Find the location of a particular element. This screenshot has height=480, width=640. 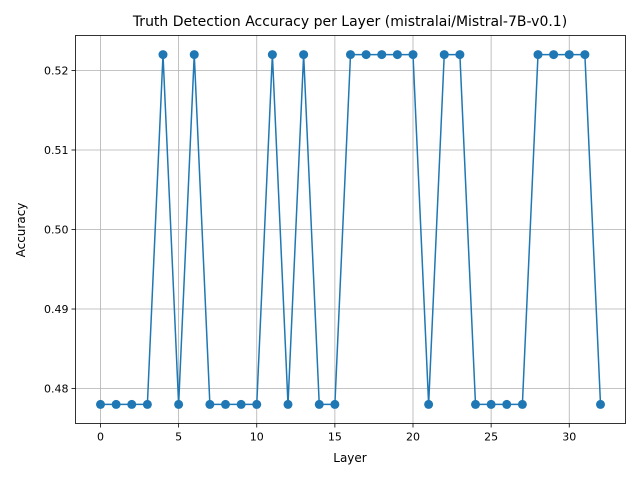

x-tick-label: 10 is located at coordinates (257, 437).